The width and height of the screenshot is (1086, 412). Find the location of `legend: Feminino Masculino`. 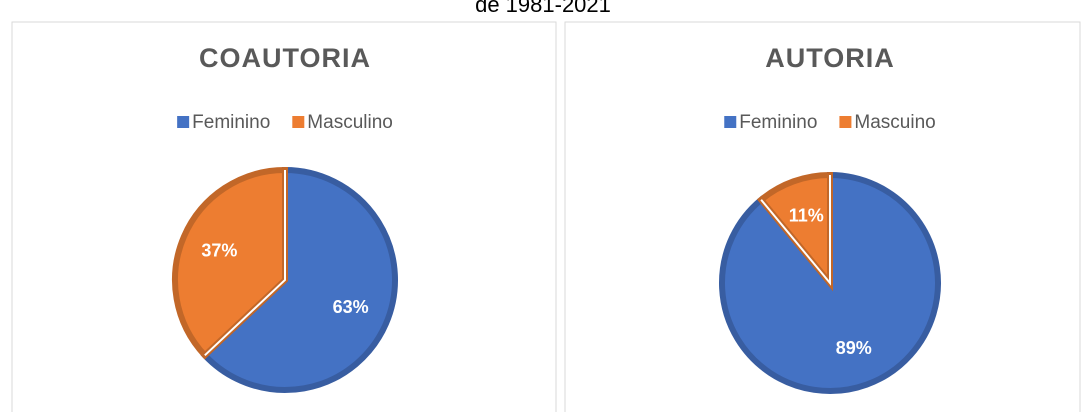

legend: Feminino Masculino is located at coordinates (285, 122).